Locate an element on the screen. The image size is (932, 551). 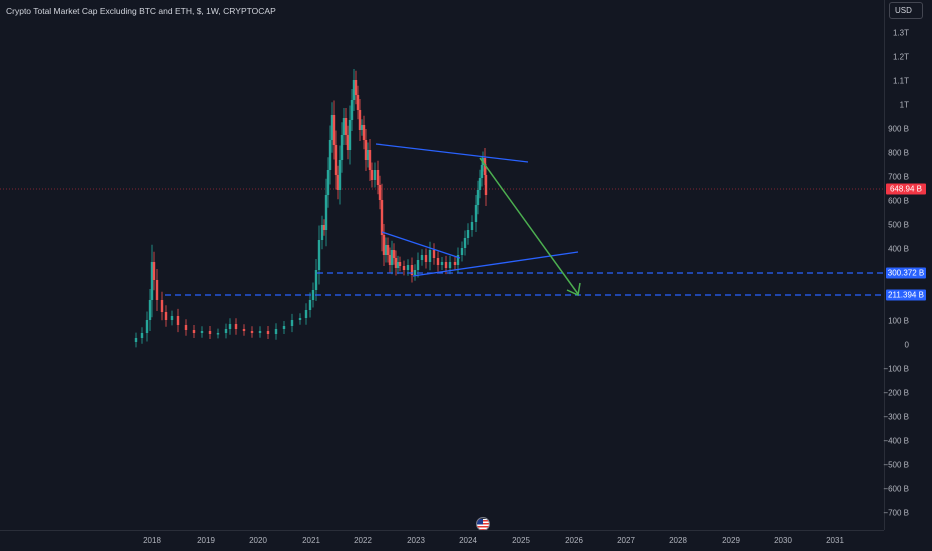
projection-arrowhead is located at coordinates (573, 289).